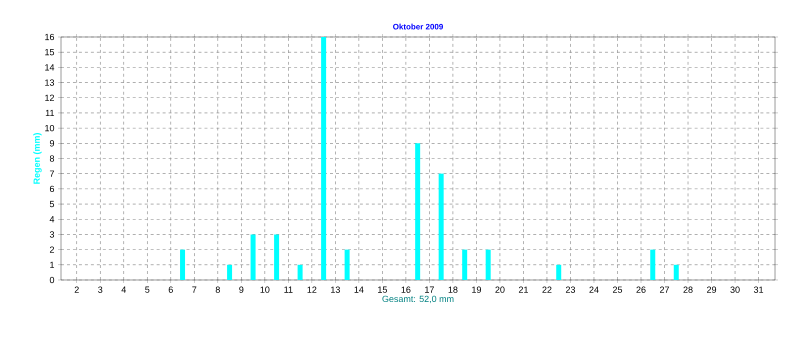 This screenshot has width=800, height=342. I want to click on y-tick-label: 5, so click(52, 204).